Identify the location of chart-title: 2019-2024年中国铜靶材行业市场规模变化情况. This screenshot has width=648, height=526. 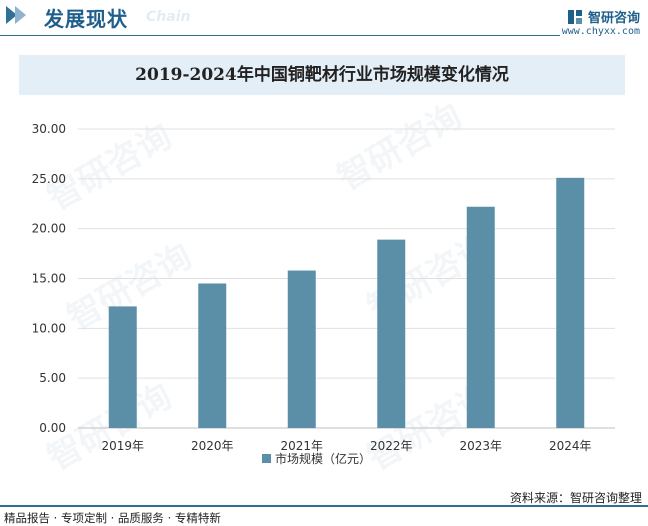
(322, 75).